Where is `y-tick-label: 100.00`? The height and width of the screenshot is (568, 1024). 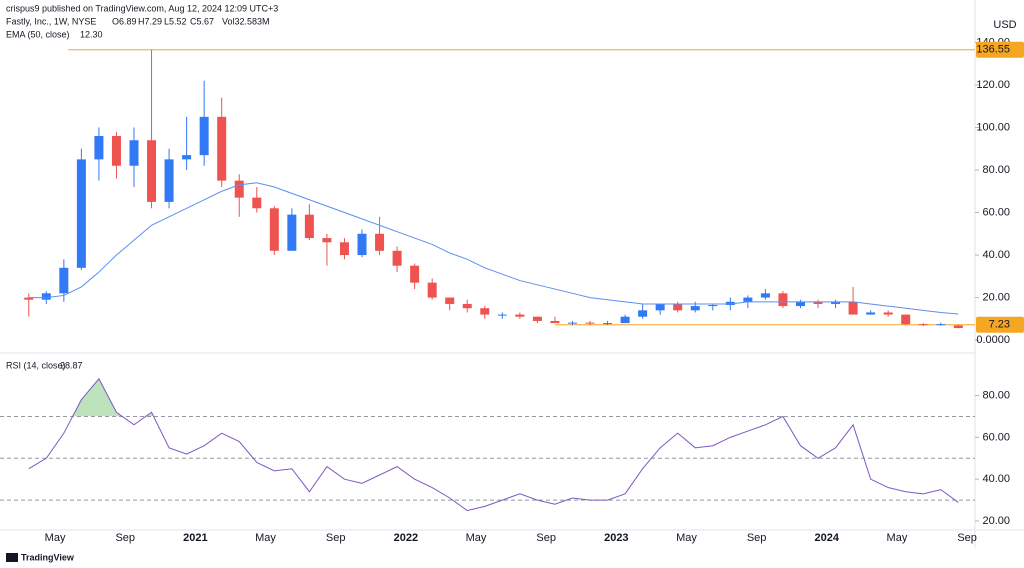
y-tick-label: 100.00 is located at coordinates (993, 127).